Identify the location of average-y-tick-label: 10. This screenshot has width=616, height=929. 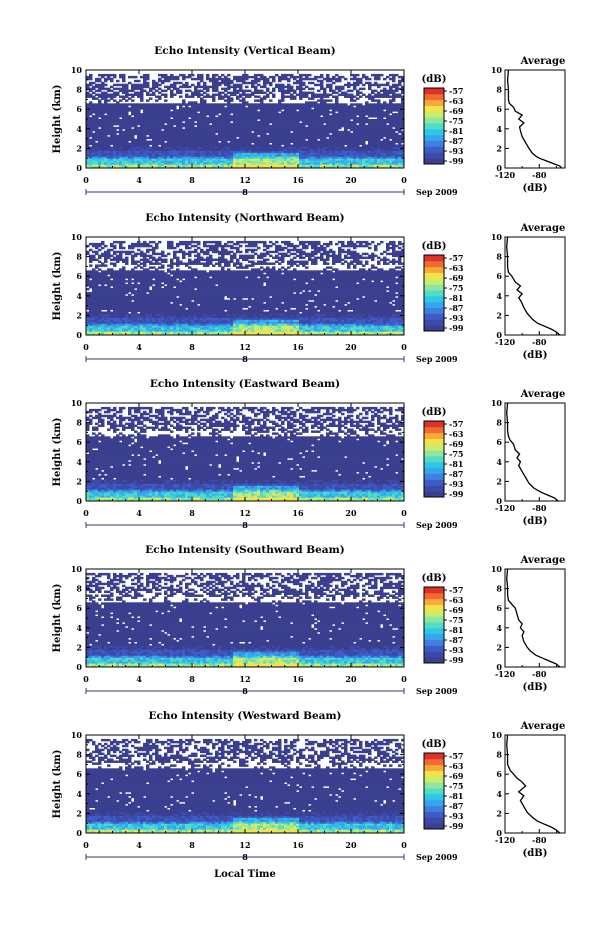
(497, 70).